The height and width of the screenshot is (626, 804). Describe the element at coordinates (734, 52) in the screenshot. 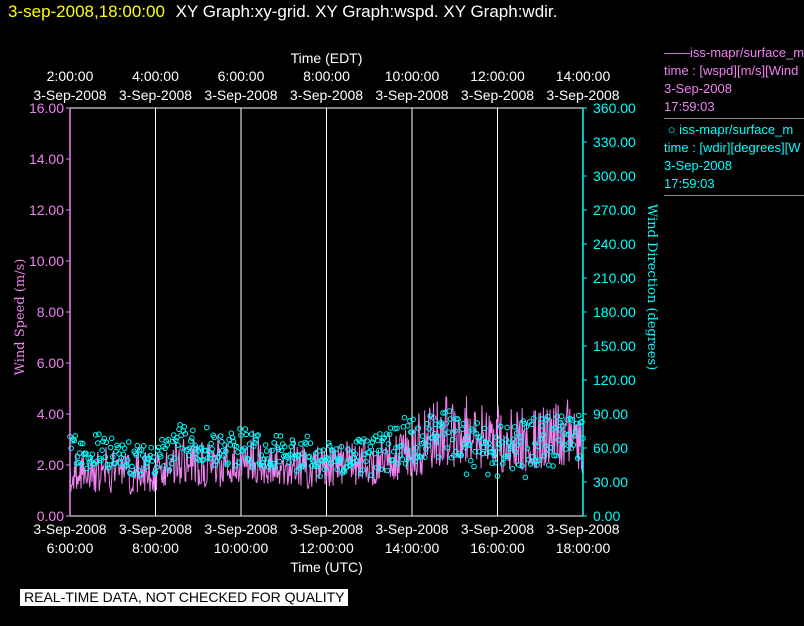

I see `legend-speed-source: ——iss-mapr/surface_m` at that location.